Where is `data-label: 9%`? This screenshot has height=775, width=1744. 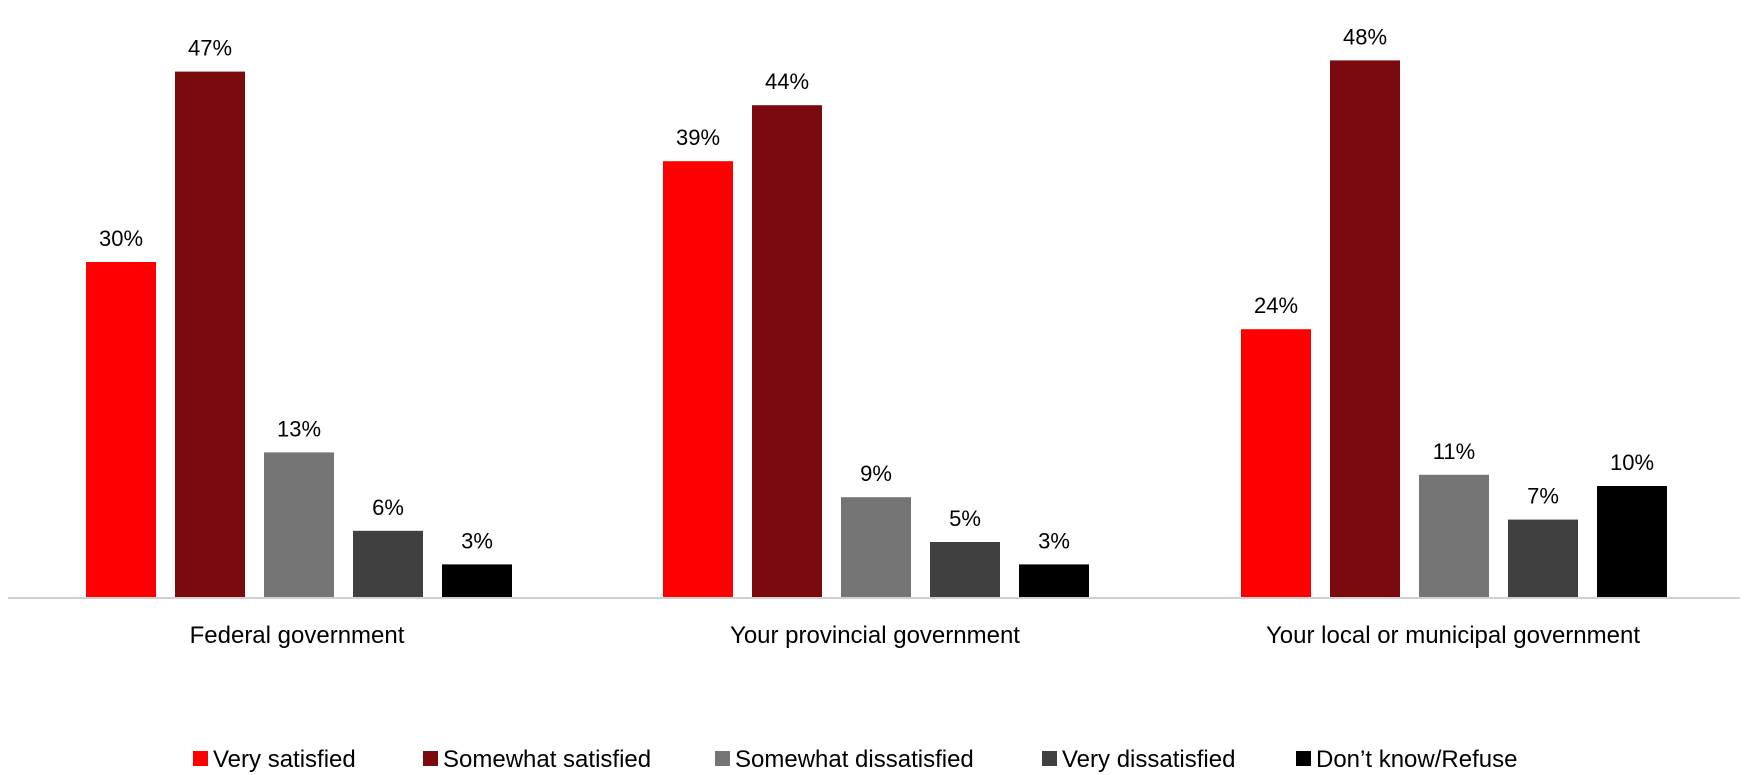 data-label: 9% is located at coordinates (876, 473).